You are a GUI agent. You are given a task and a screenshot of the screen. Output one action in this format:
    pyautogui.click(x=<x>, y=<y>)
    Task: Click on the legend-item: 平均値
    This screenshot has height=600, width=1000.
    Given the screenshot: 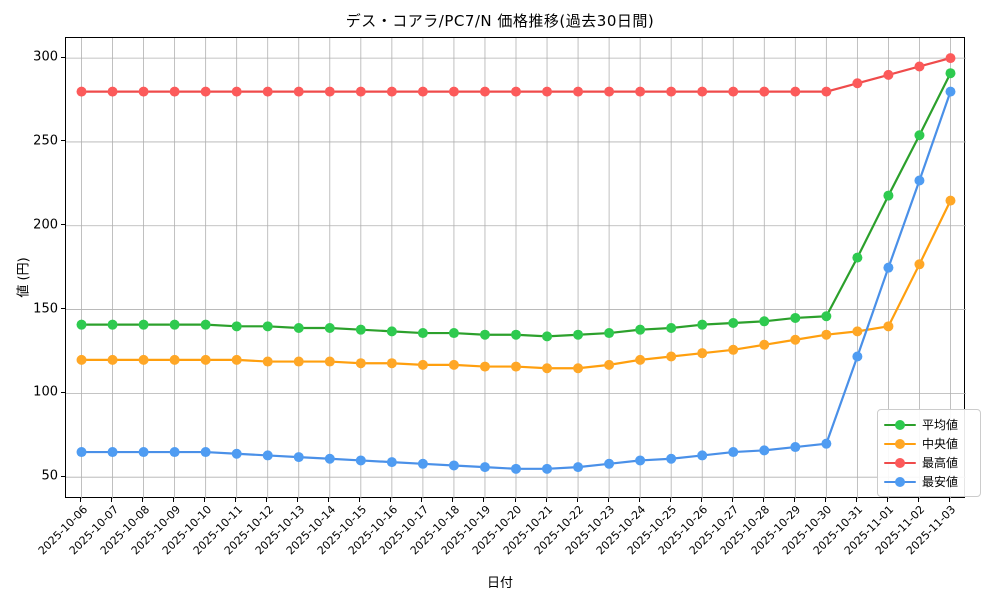 What is the action you would take?
    pyautogui.click(x=929, y=424)
    